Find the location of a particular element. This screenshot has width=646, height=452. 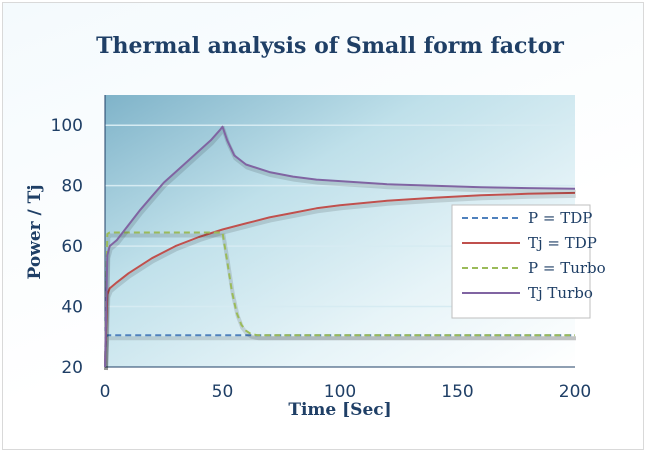

legend-label: P = TDP is located at coordinates (560, 218).